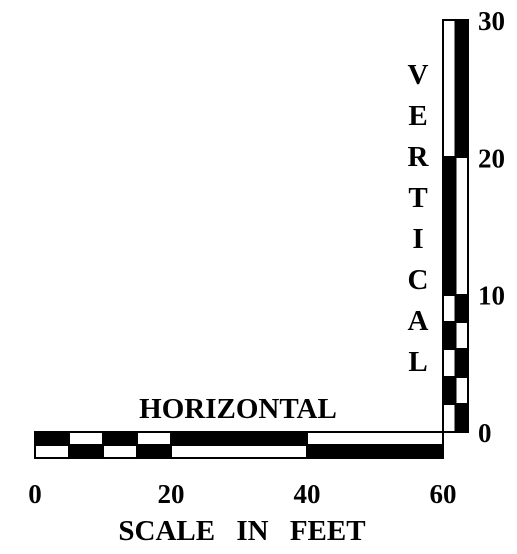 The image size is (517, 554). Describe the element at coordinates (455, 226) in the screenshot. I see `vertical-bar` at that location.